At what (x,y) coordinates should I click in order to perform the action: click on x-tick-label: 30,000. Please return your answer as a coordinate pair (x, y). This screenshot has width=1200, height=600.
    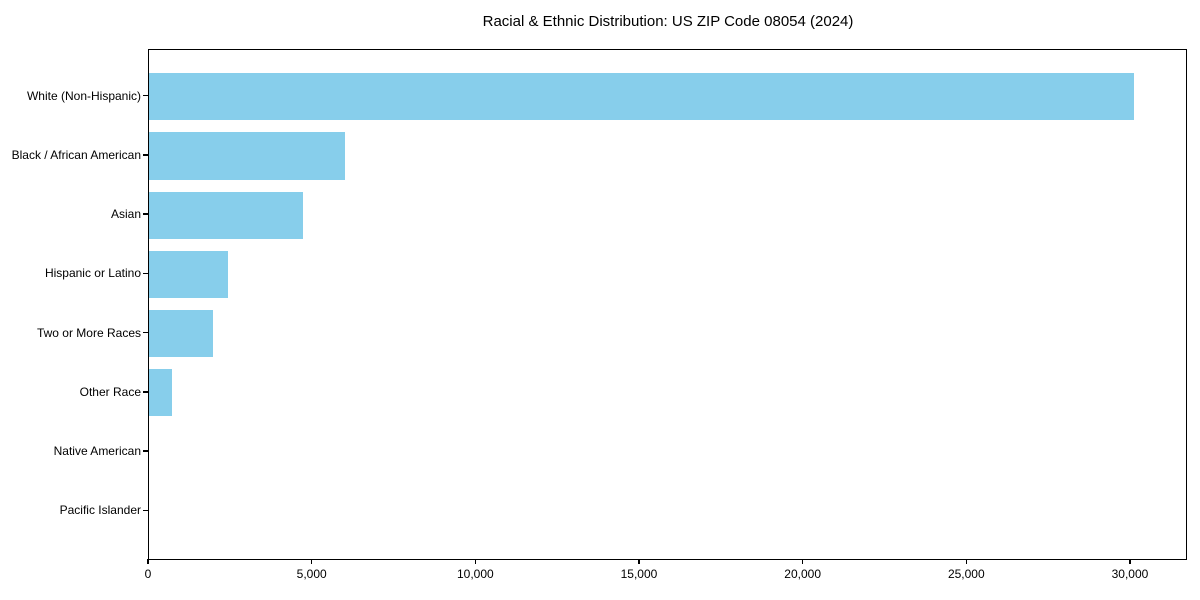
    Looking at the image, I should click on (1130, 574).